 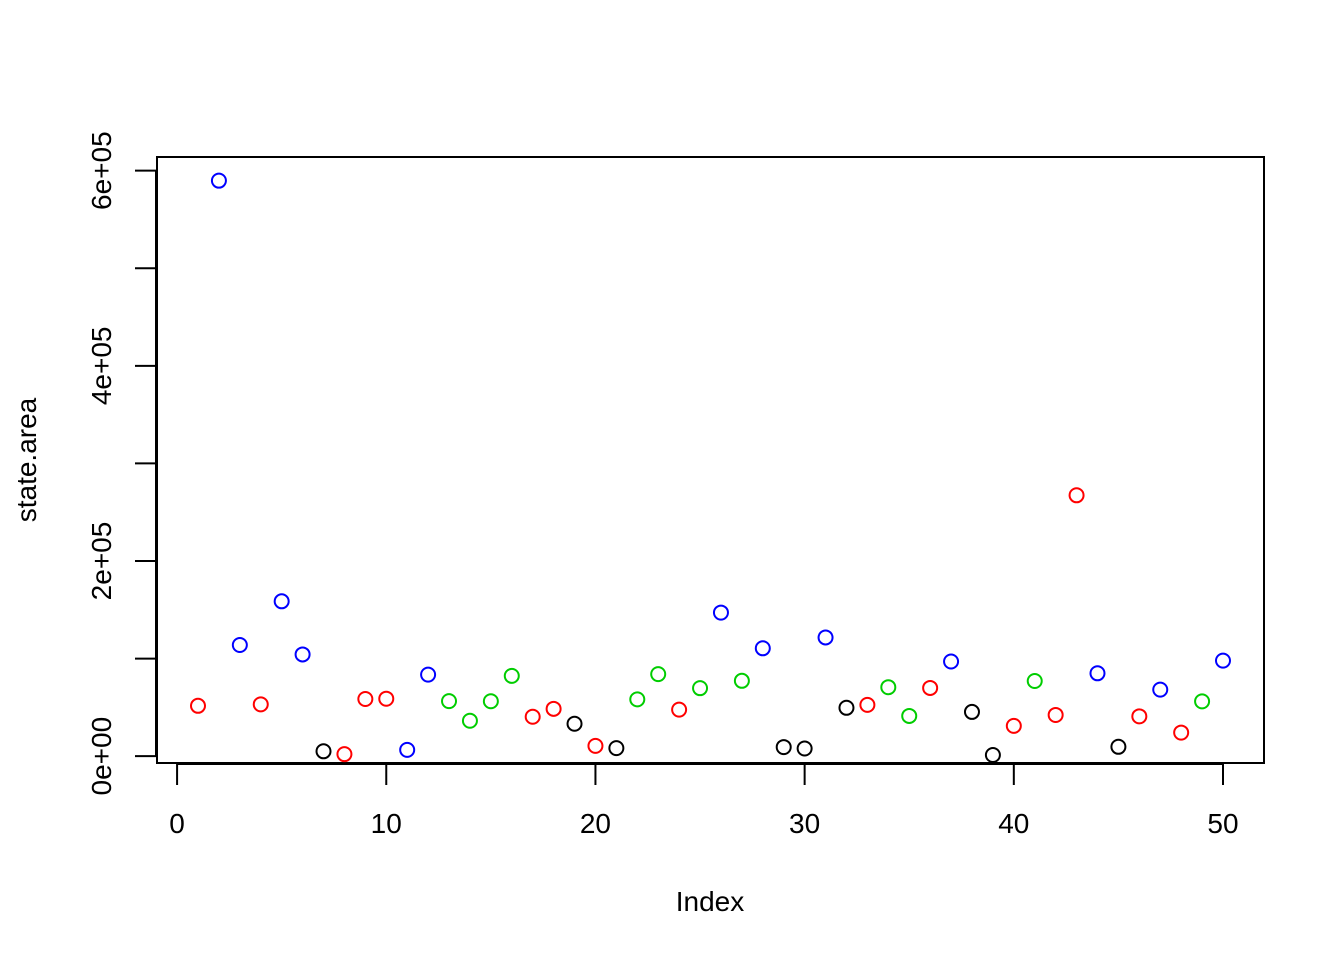 What do you see at coordinates (177, 823) in the screenshot?
I see `x-tick-label: 0` at bounding box center [177, 823].